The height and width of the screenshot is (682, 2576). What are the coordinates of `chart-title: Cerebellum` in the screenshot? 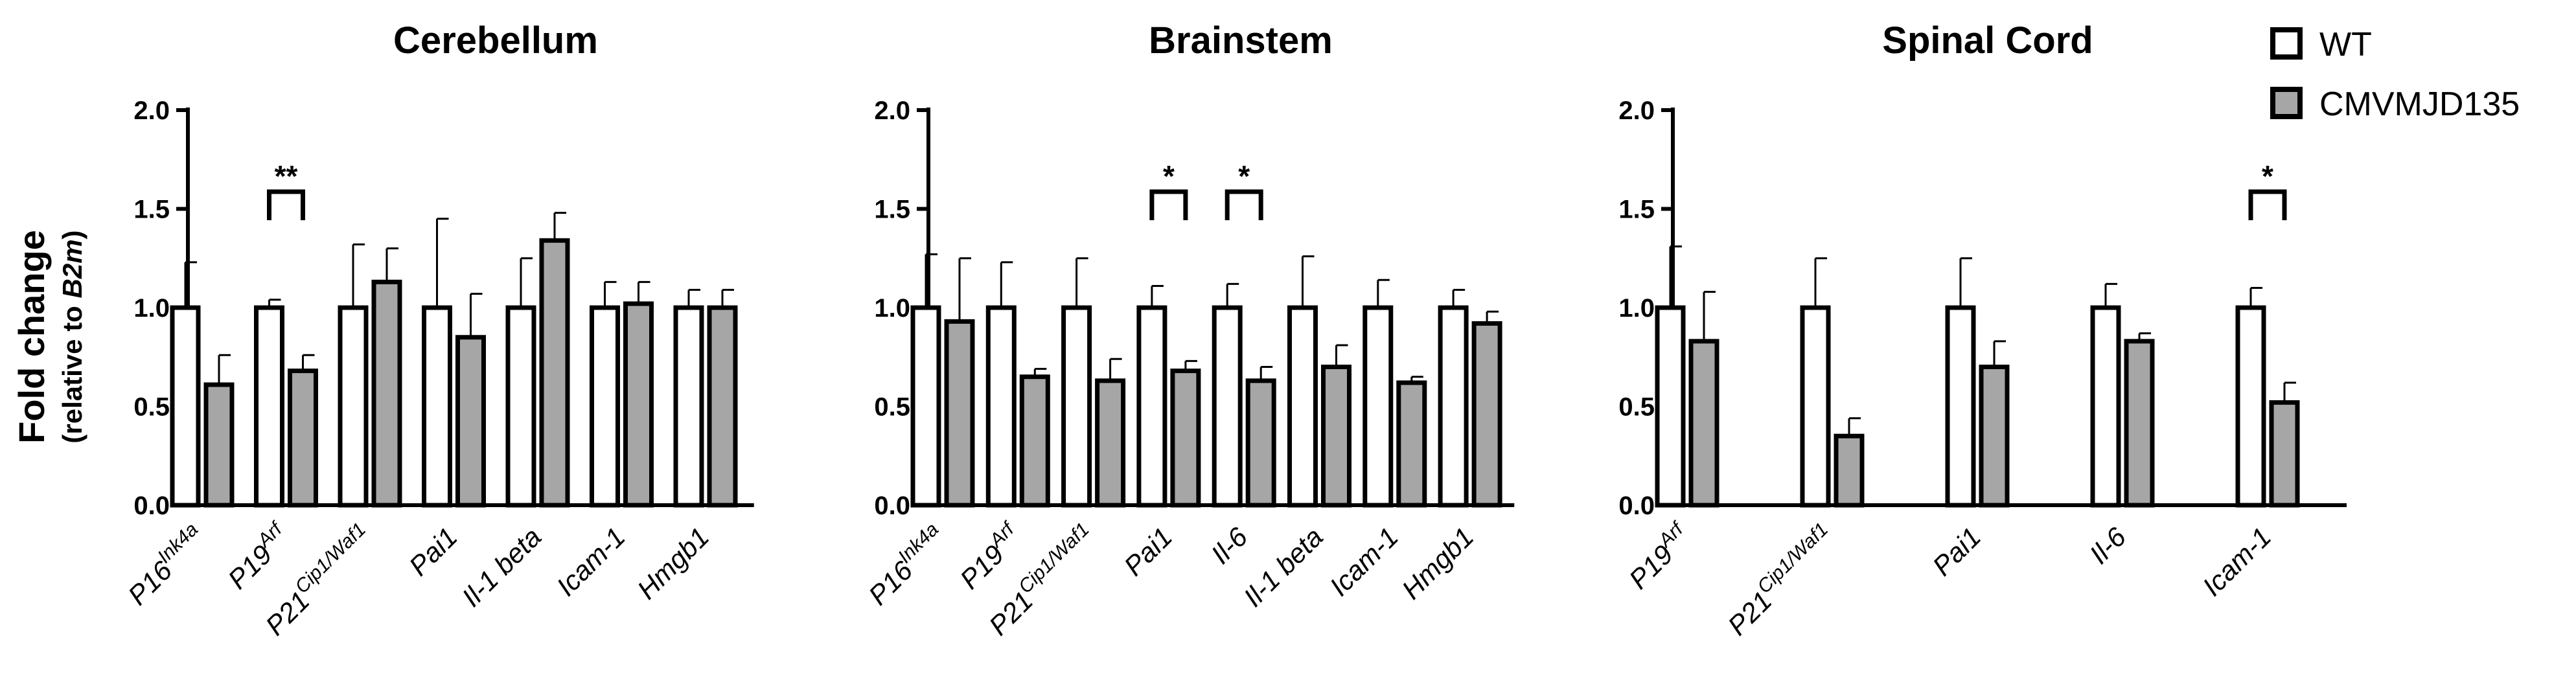 It's located at (495, 40).